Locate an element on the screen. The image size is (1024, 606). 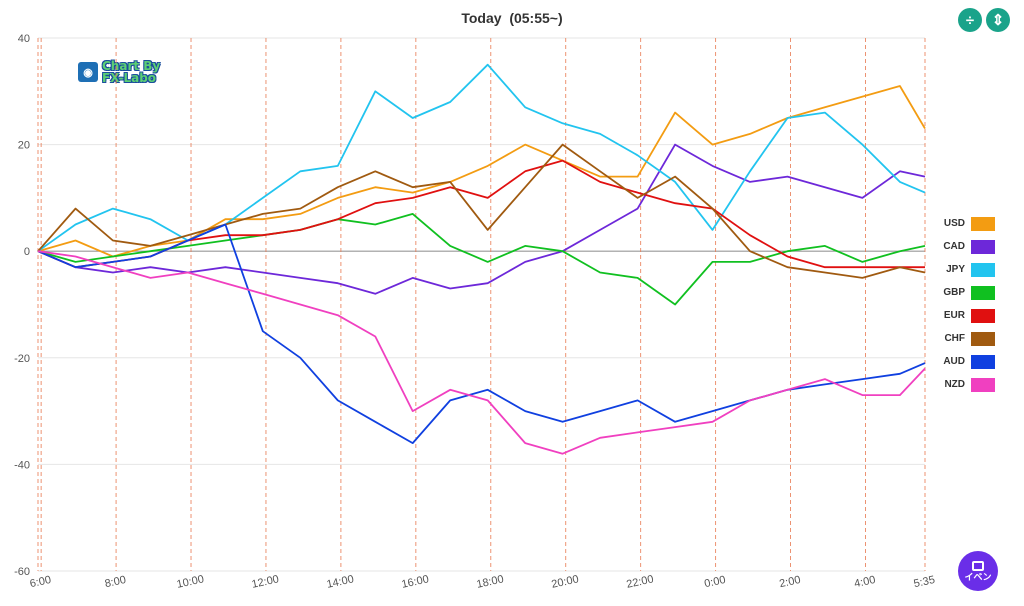
legend-label: CAD is located at coordinates (954, 246).